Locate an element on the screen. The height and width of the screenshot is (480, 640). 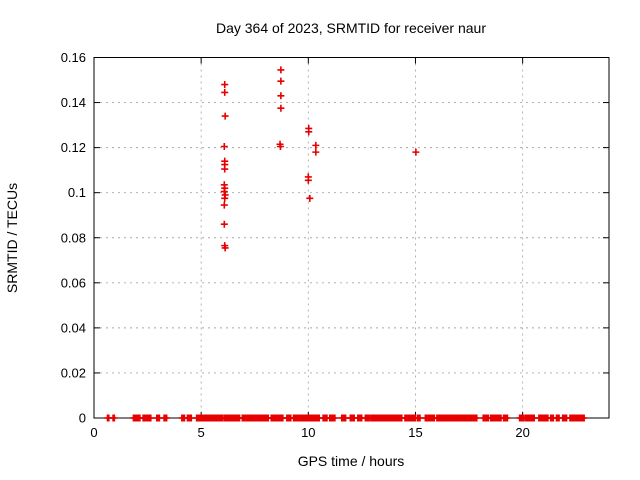
y-tick-label: 0.16 is located at coordinates (73, 57).